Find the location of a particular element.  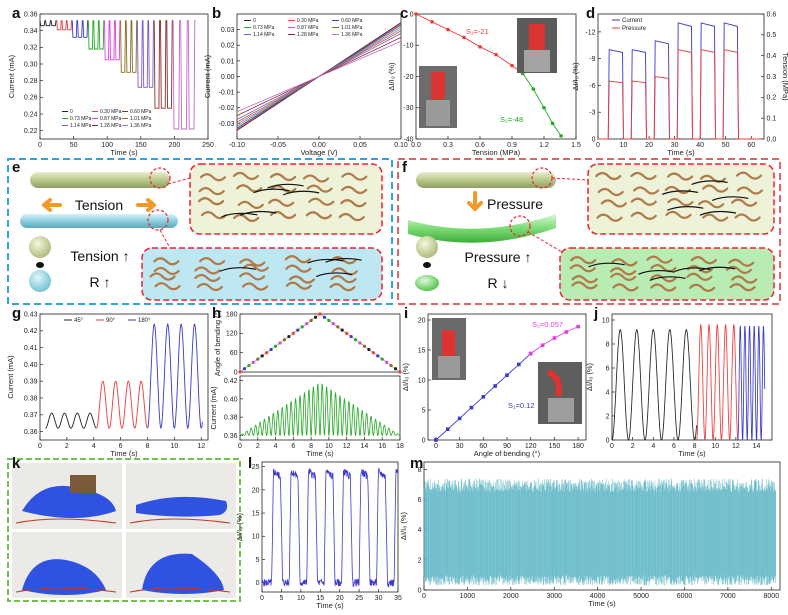

y-tick-label: -20 is located at coordinates (408, 77).